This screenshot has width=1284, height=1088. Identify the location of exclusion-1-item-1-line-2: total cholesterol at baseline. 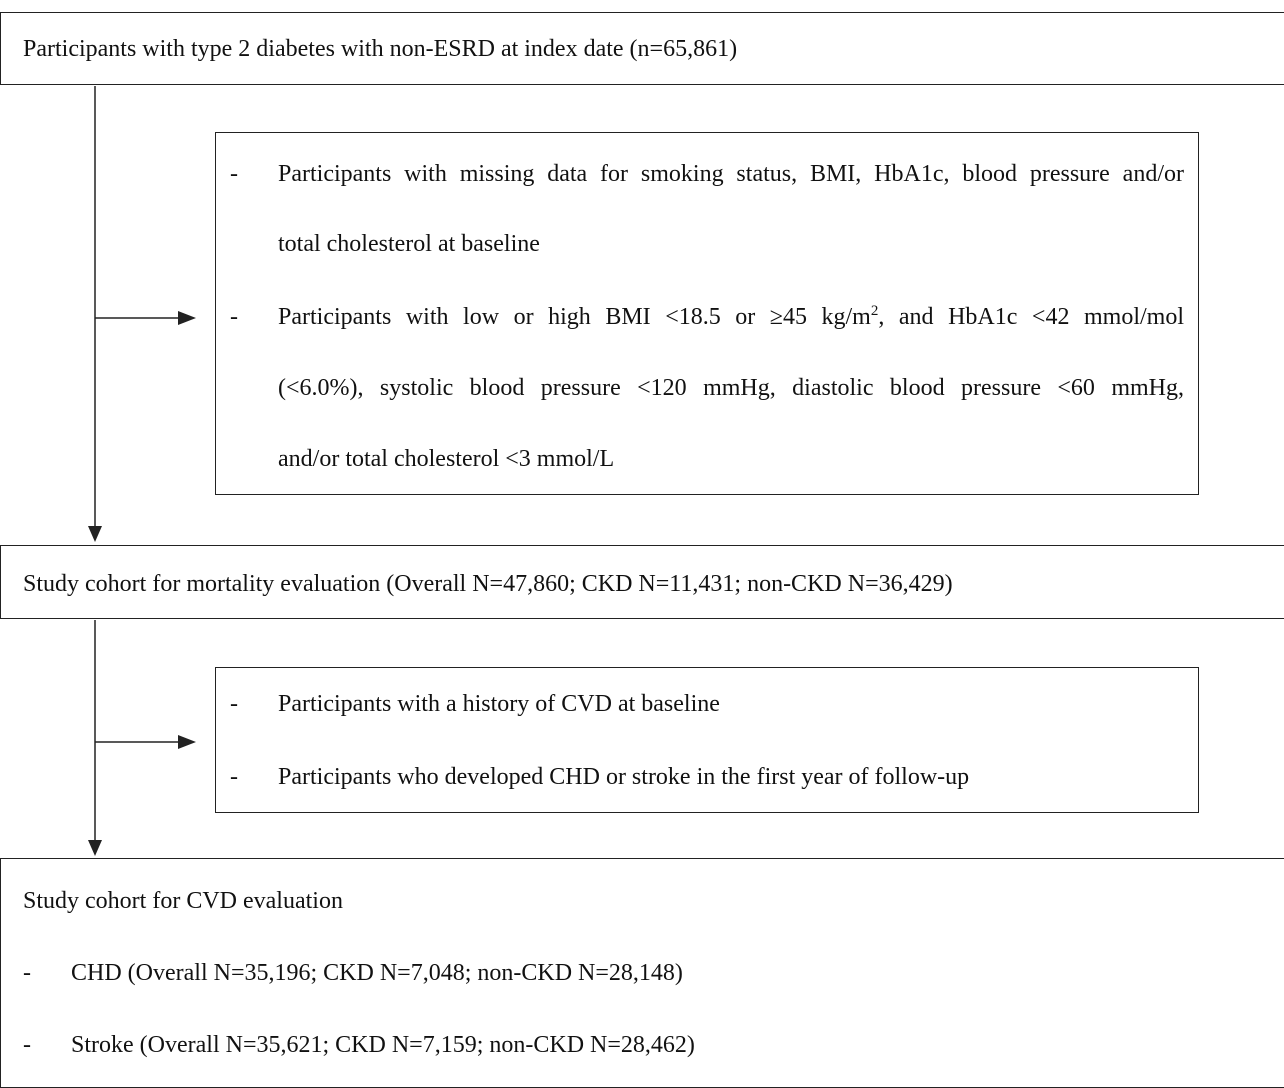
(409, 244).